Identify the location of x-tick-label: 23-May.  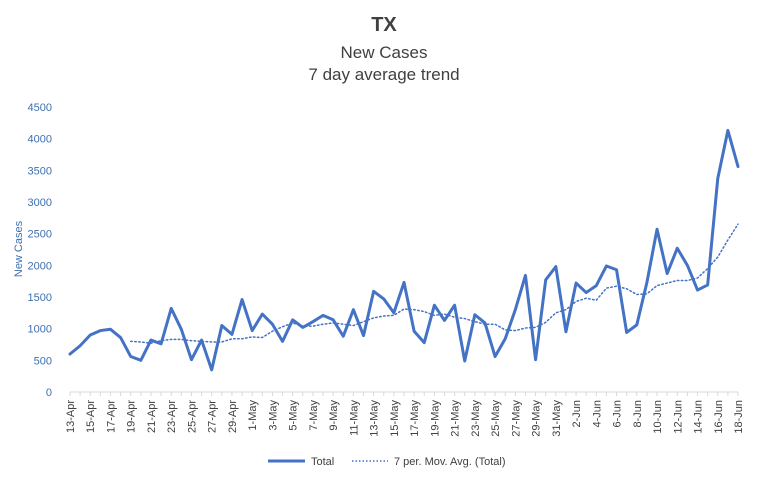
(476, 418).